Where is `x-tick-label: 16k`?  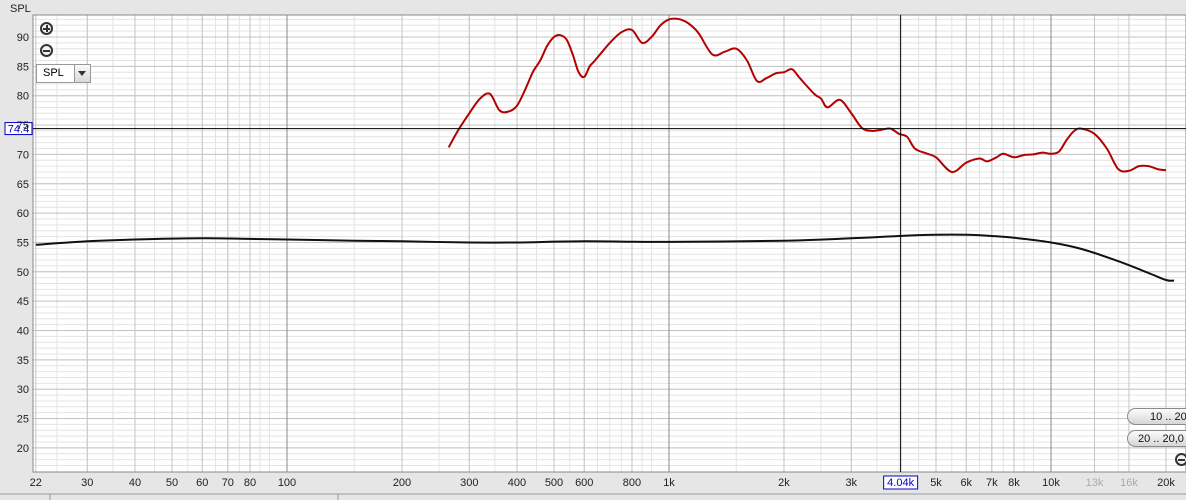
x-tick-label: 16k is located at coordinates (1129, 483).